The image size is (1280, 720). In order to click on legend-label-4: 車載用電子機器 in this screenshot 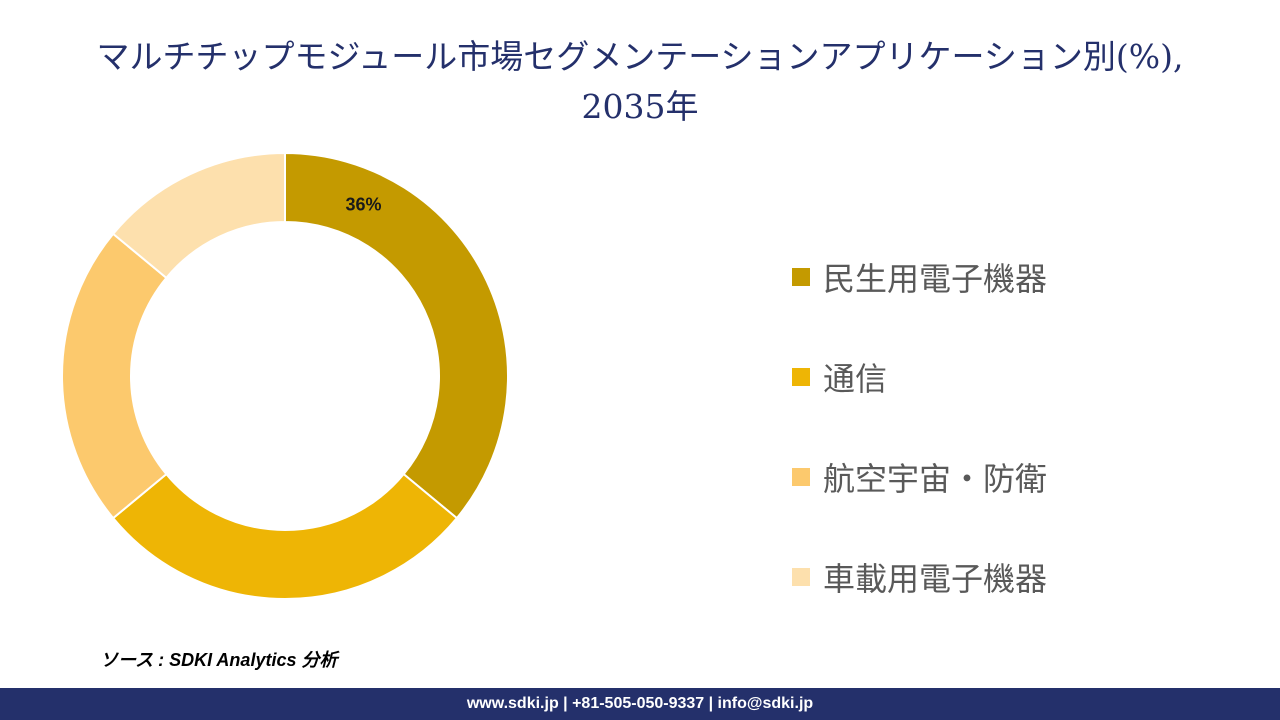, I will do `click(935, 579)`.